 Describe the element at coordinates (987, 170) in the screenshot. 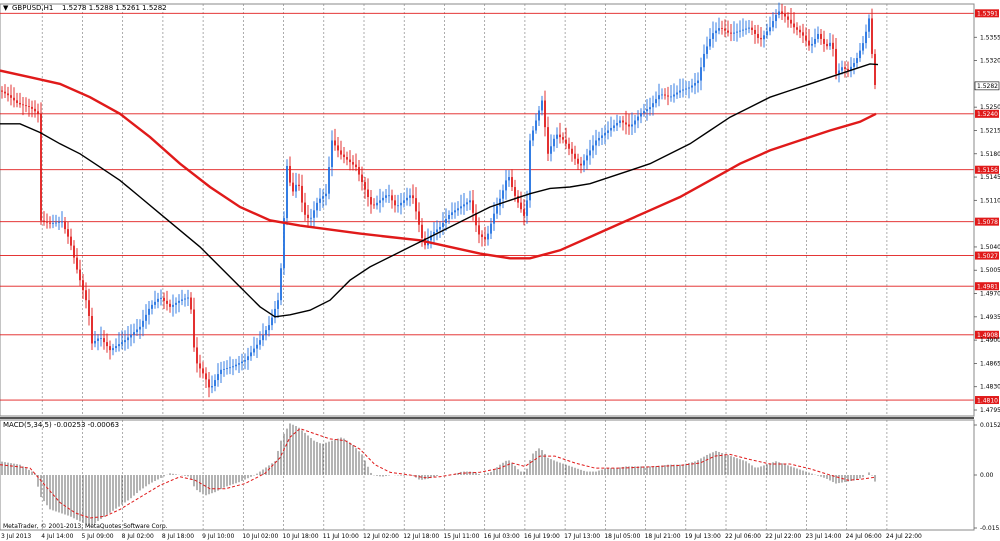

I see `level-tag-label: 1.5156` at that location.